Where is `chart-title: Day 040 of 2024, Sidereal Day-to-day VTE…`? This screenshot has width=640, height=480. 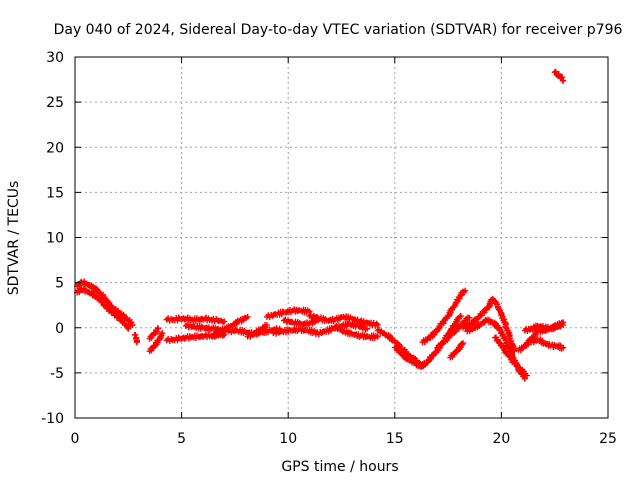 chart-title: Day 040 of 2024, Sidereal Day-to-day VTE… is located at coordinates (338, 30).